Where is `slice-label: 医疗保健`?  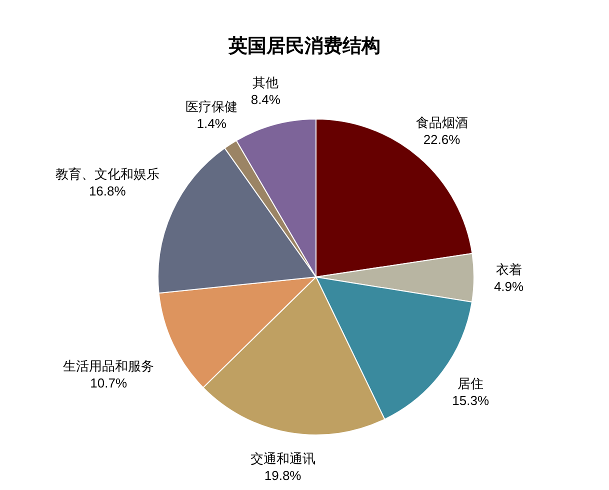
slice-label: 医疗保健 is located at coordinates (212, 106).